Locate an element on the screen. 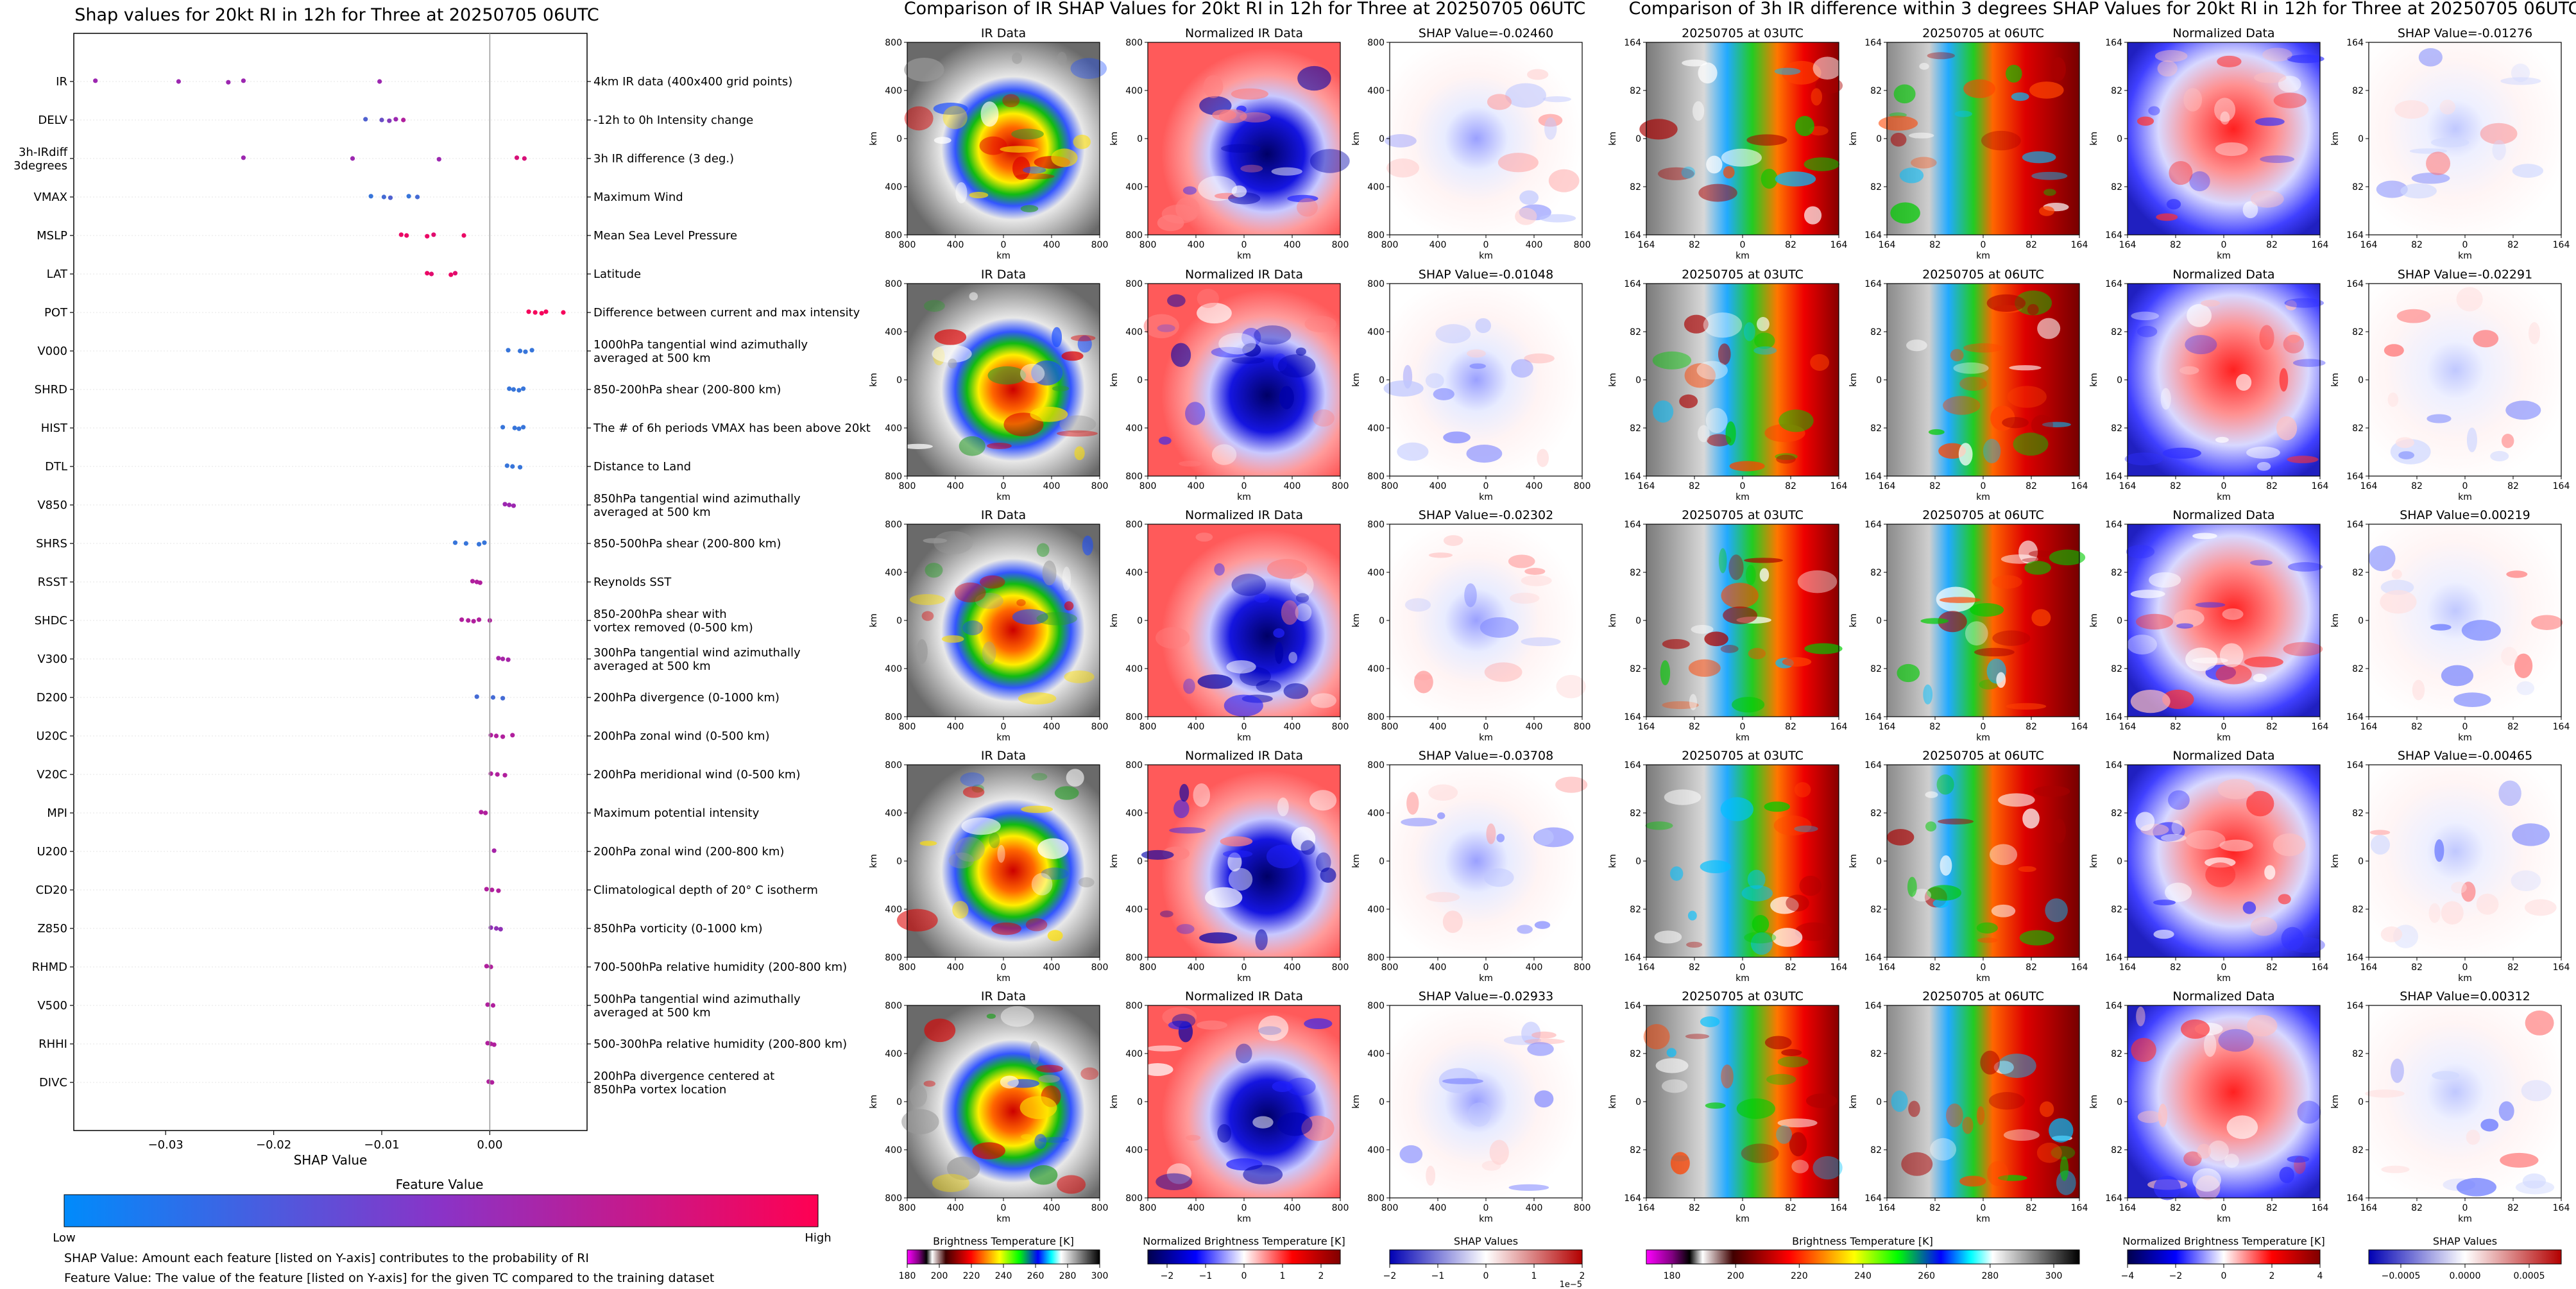 The image size is (2576, 1289). feature-description: Mean Sea Level Pressure is located at coordinates (665, 236).